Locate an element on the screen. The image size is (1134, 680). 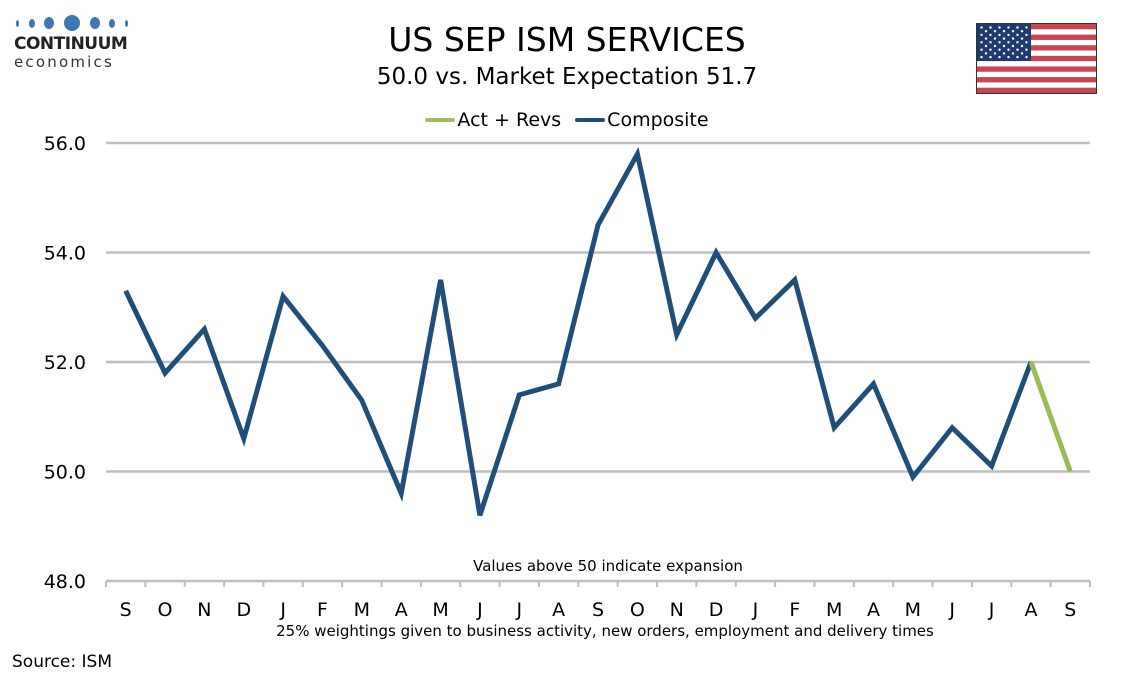
us-flag-graphic is located at coordinates (1036, 58).